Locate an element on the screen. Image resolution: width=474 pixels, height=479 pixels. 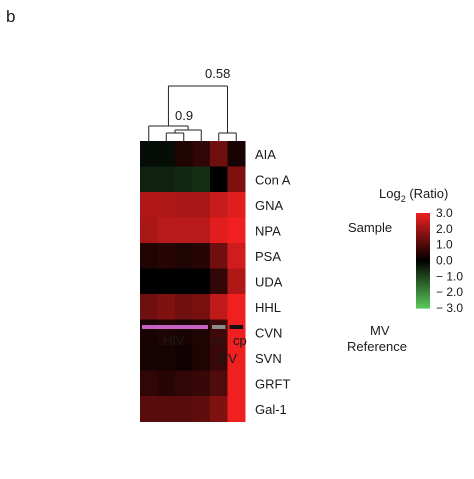
legend-title-subscript: 2 is located at coordinates (403, 199).